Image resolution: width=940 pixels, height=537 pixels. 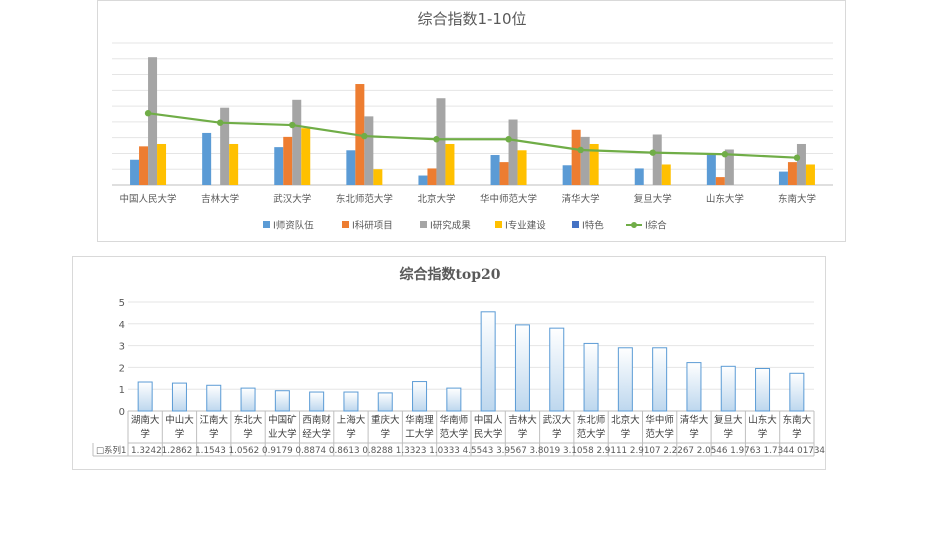 I want to click on category-label: 武汉大学, so click(x=292, y=199).